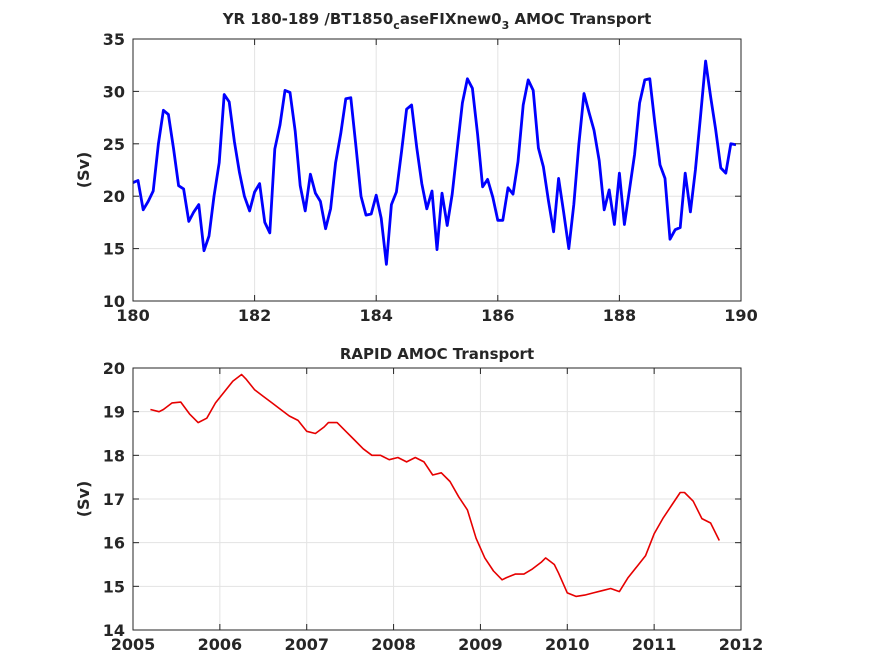  Describe the element at coordinates (114, 543) in the screenshot. I see `bottom-y-tick-label: 16` at that location.